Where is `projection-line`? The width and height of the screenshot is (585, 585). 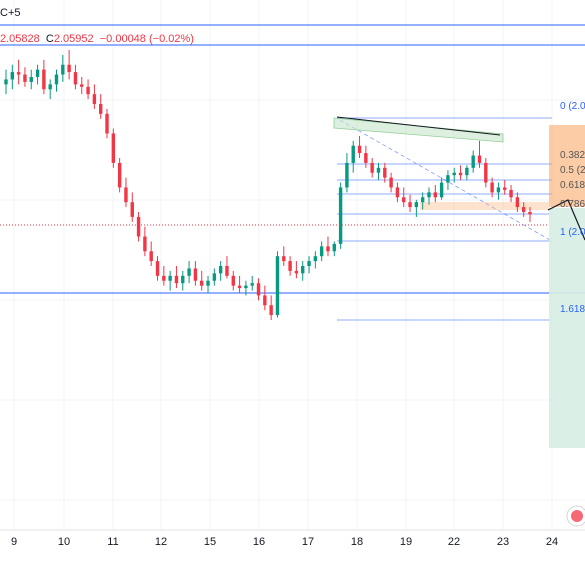
projection-line is located at coordinates (566, 220).